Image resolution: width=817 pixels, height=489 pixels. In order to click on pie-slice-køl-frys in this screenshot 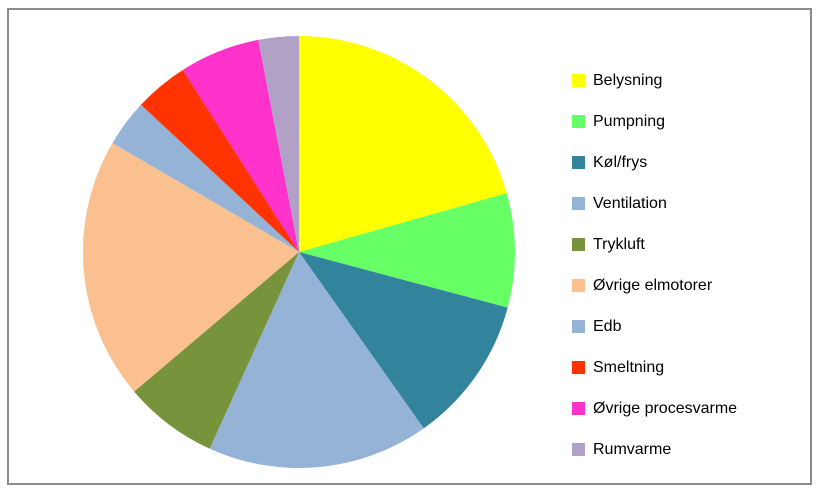, I will do `click(403, 340)`.